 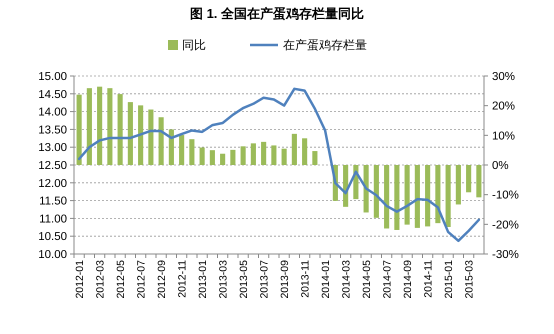 I want to click on y-tick-label: 11.50, so click(x=53, y=202).